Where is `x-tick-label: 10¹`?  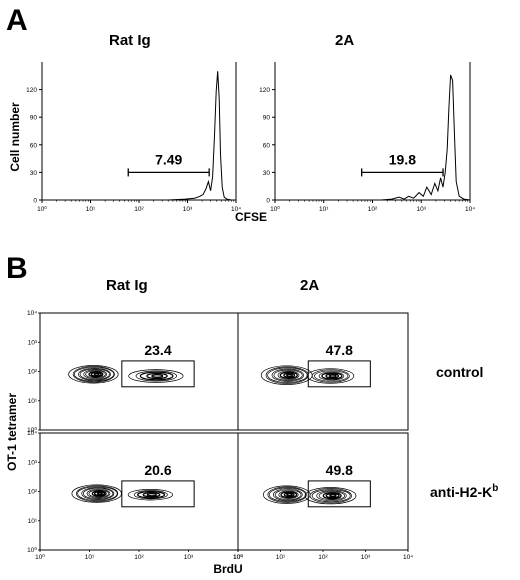
x-tick-label: 10¹ is located at coordinates (90, 557).